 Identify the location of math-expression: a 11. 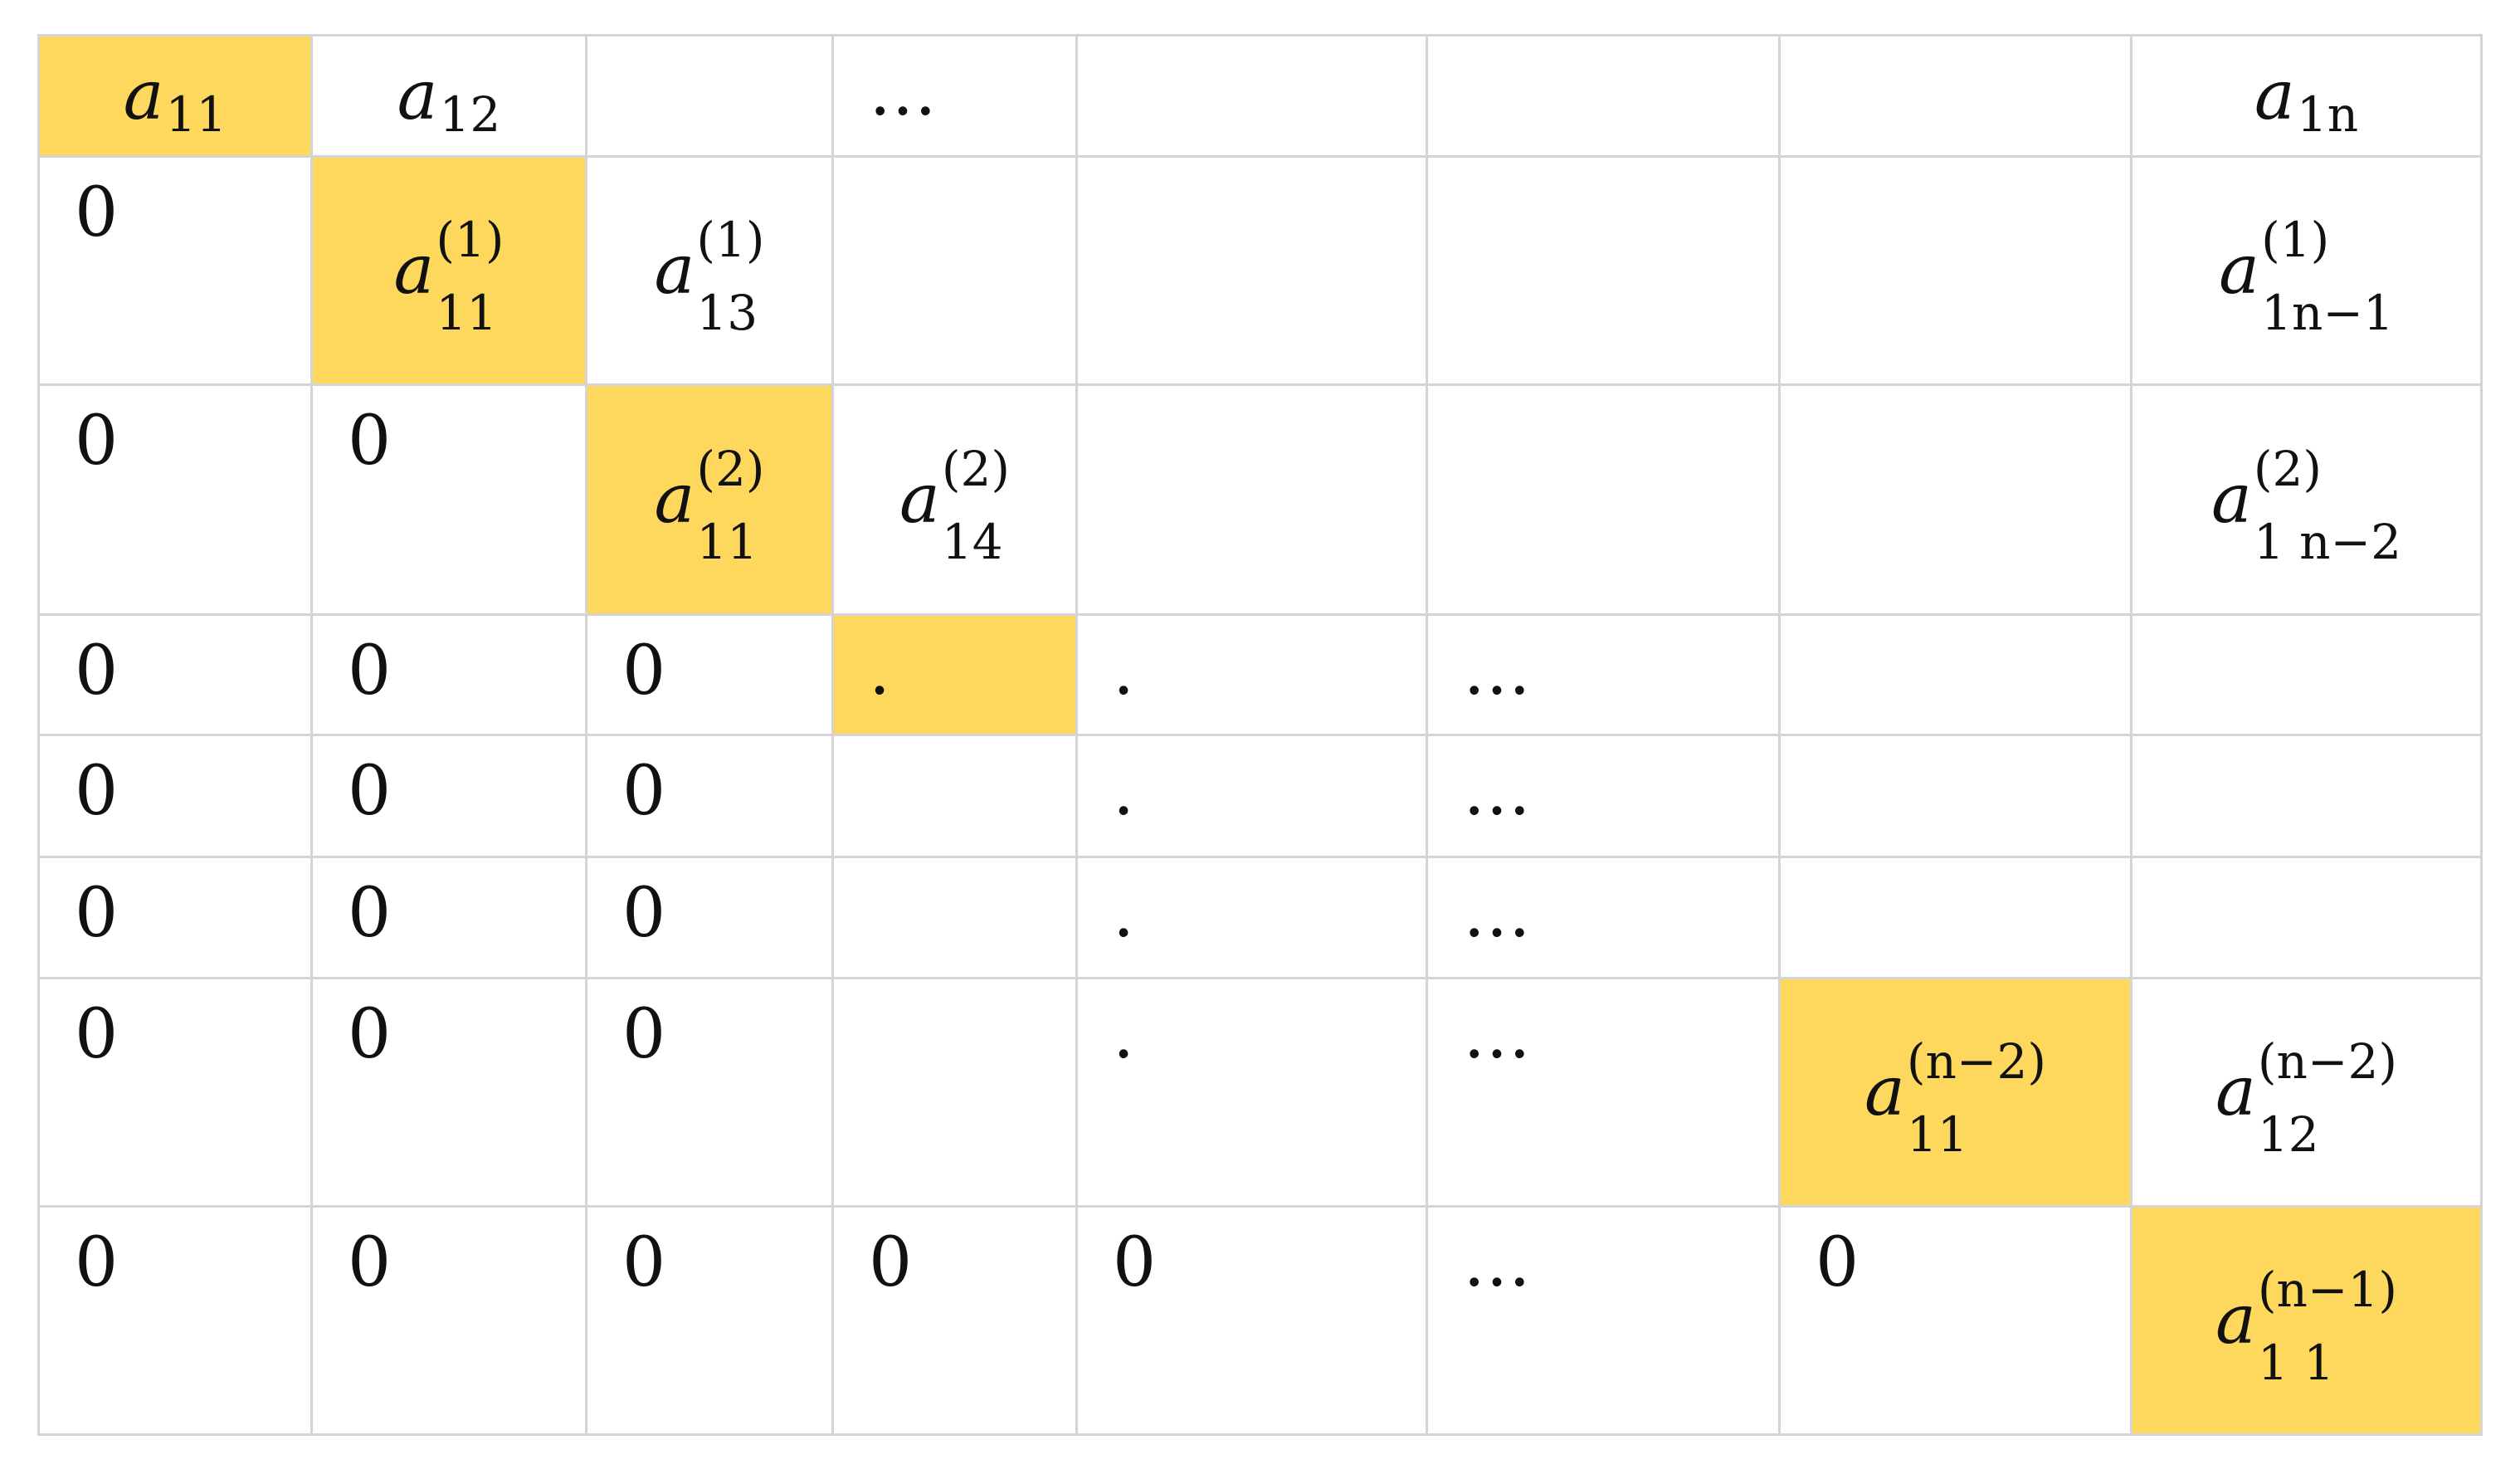
(175, 96).